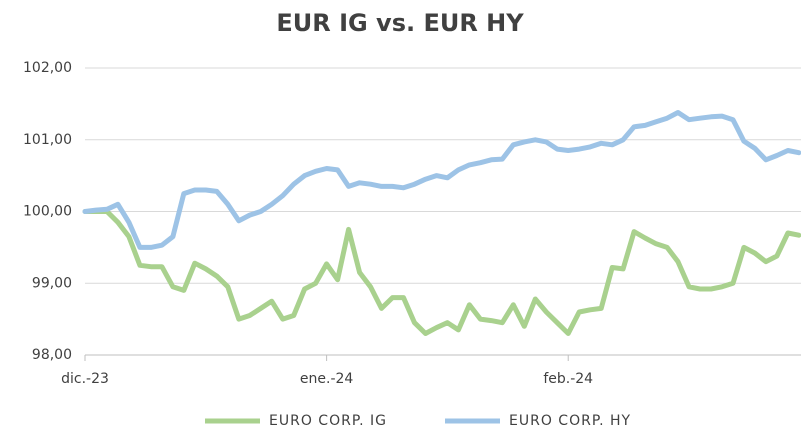 The height and width of the screenshot is (433, 801). What do you see at coordinates (47, 68) in the screenshot?
I see `y-tick-label: 102,00` at bounding box center [47, 68].